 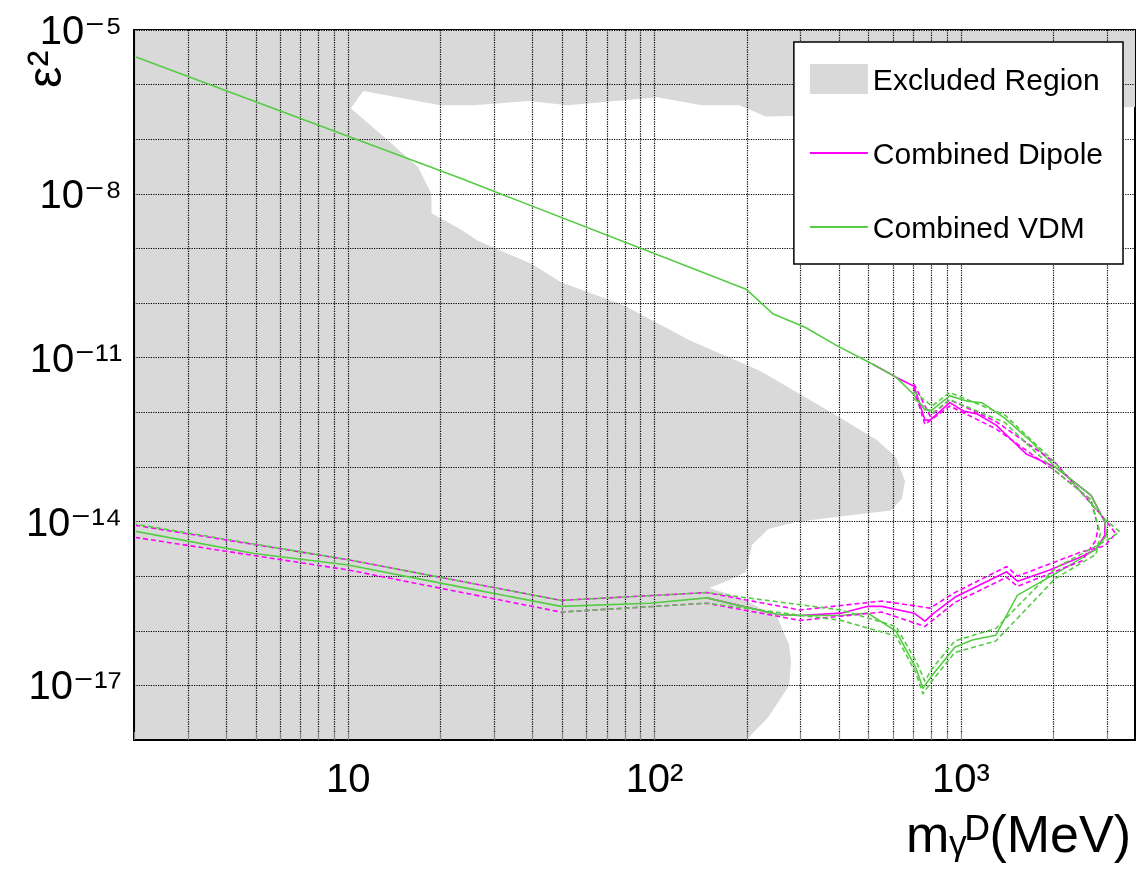 What do you see at coordinates (988, 153) in the screenshot?
I see `legend-label: Combined Dipole` at bounding box center [988, 153].